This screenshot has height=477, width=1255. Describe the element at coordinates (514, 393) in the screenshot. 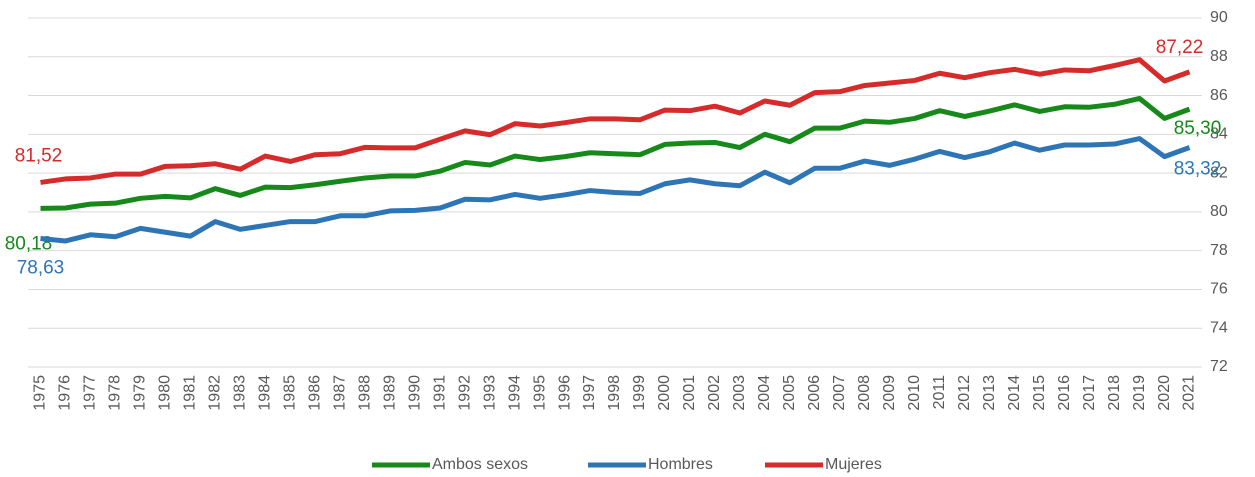

I see `x-tick-label: 1994` at that location.